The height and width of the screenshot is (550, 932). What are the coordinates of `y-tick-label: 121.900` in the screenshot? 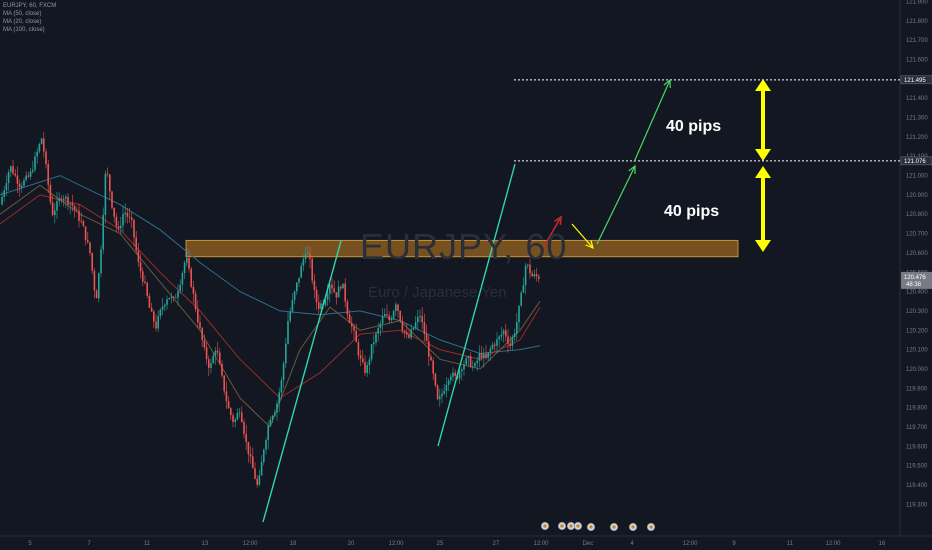 It's located at (917, 3).